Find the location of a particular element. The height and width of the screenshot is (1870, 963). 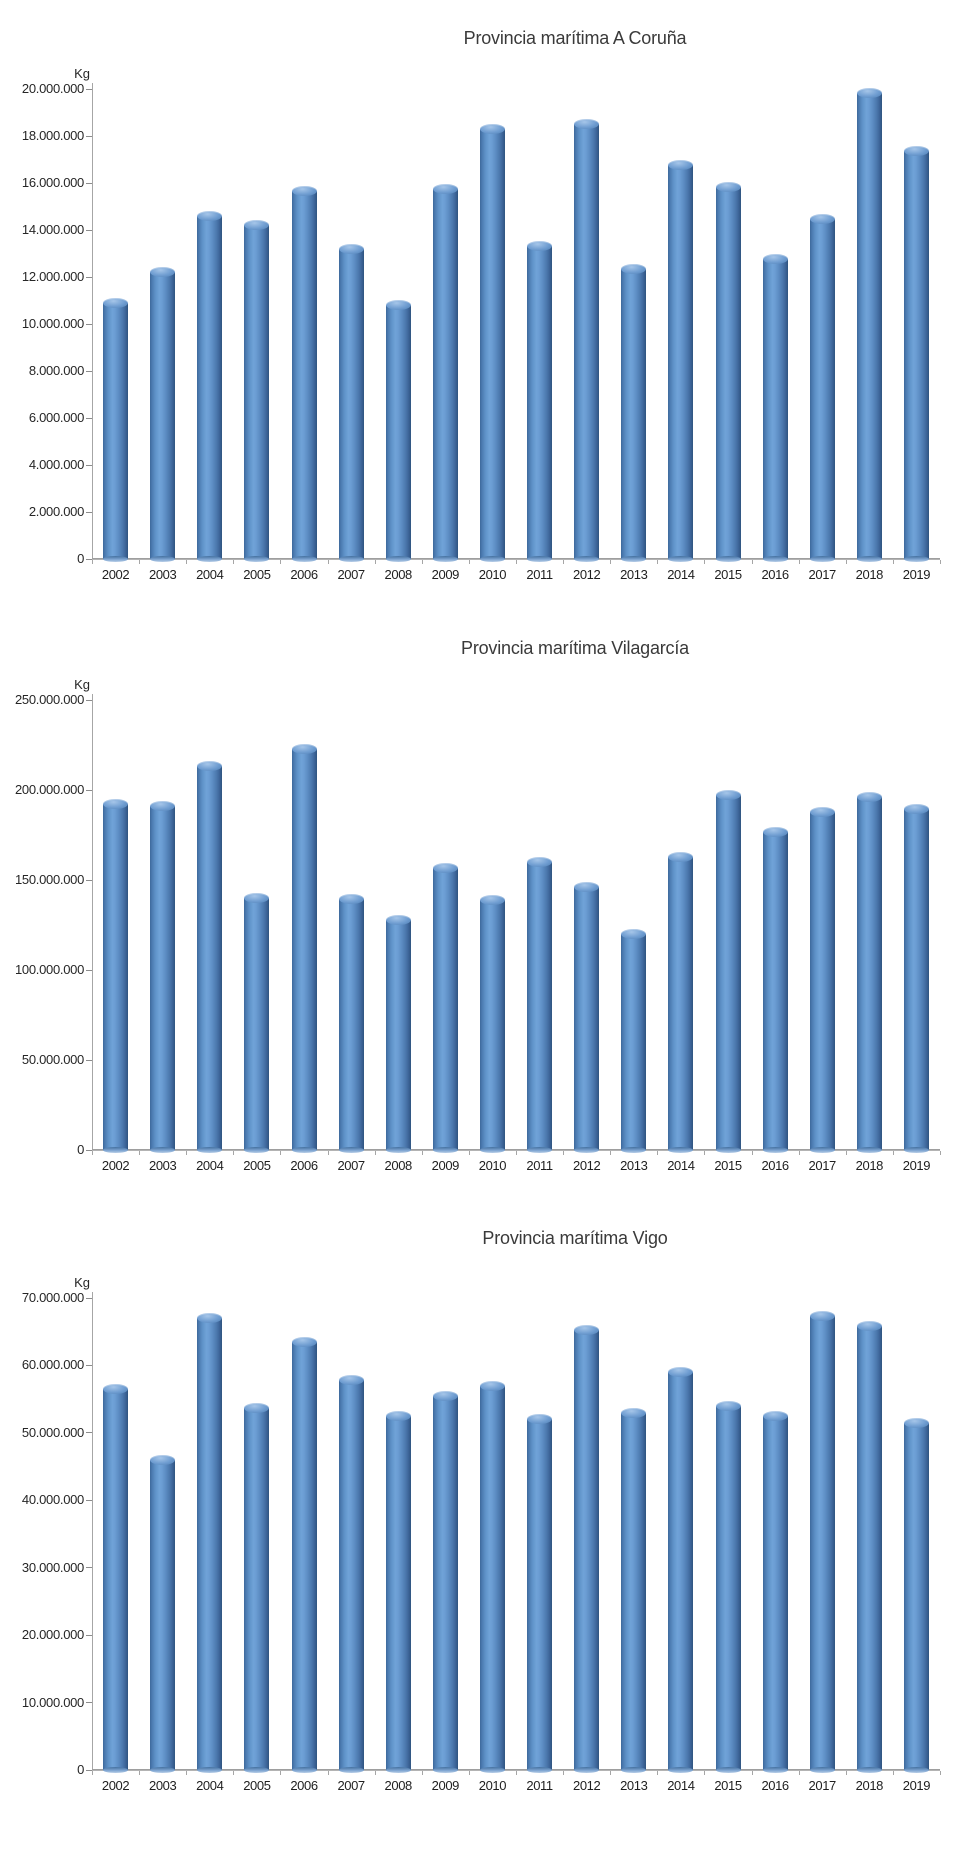

x-axis-label: 2015 is located at coordinates (728, 1165).